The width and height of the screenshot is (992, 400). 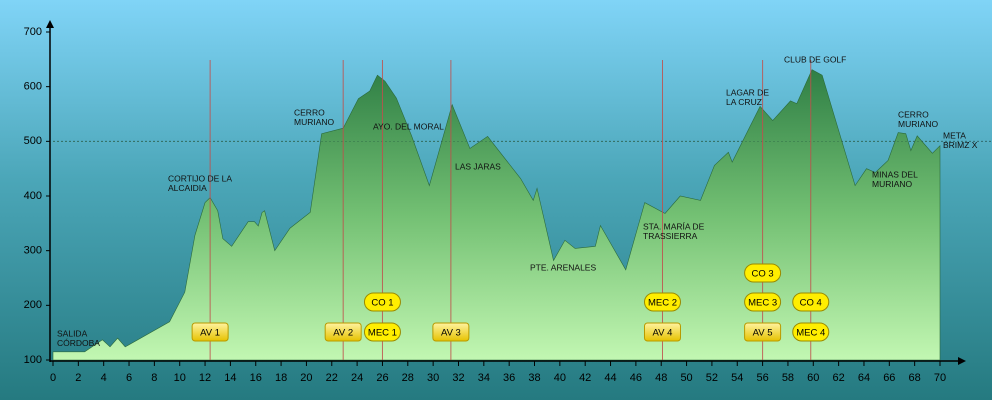 I want to click on place-label: MINAS DEL, so click(x=895, y=174).